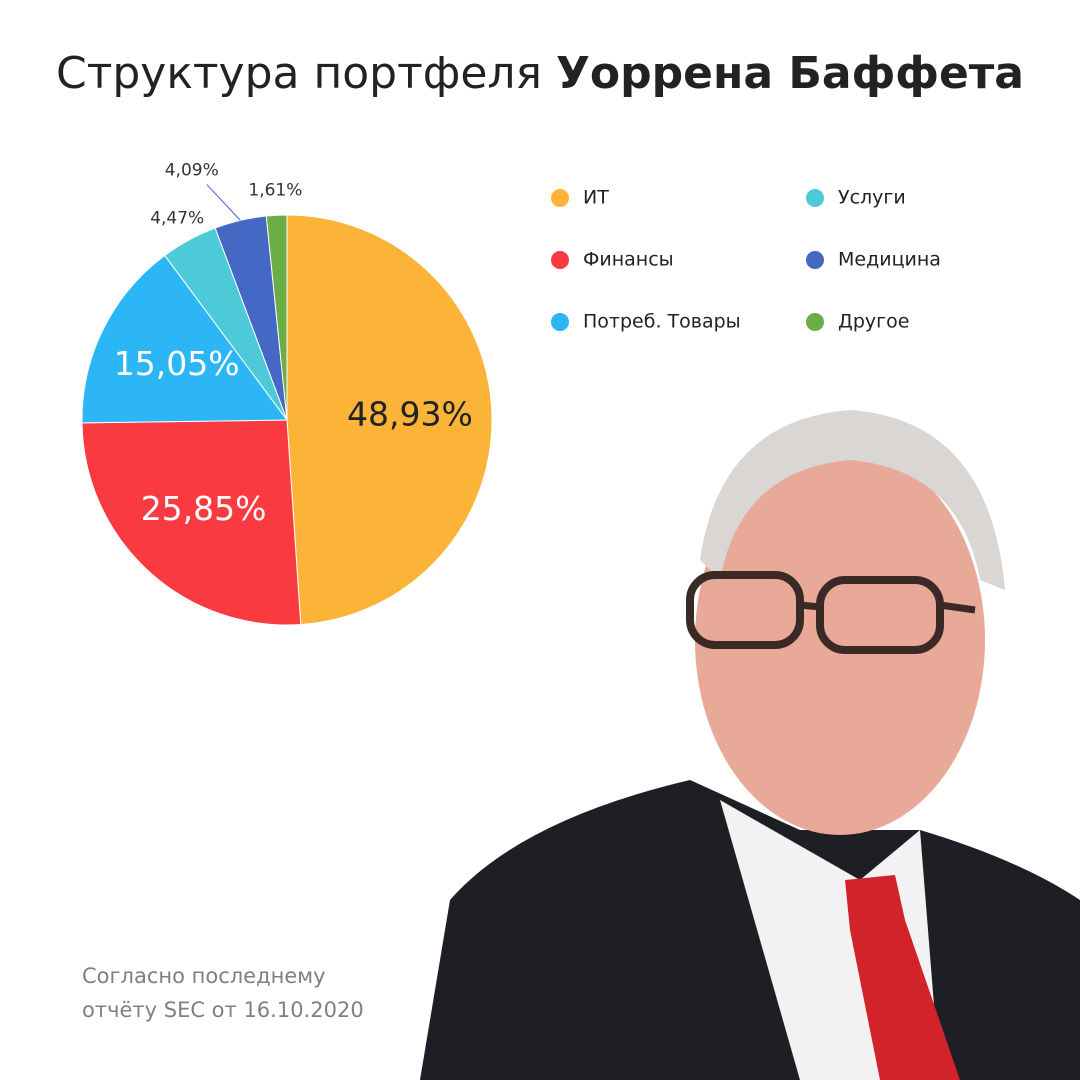  What do you see at coordinates (192, 170) in the screenshot?
I see `slice-label: 4,09%` at bounding box center [192, 170].